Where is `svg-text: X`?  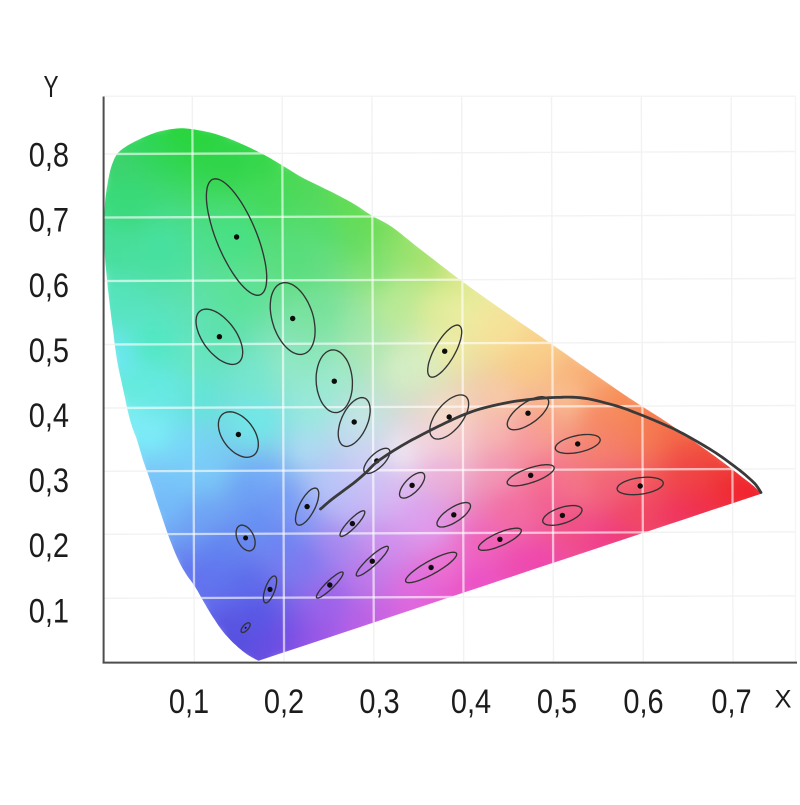 svg-text: X is located at coordinates (782, 700).